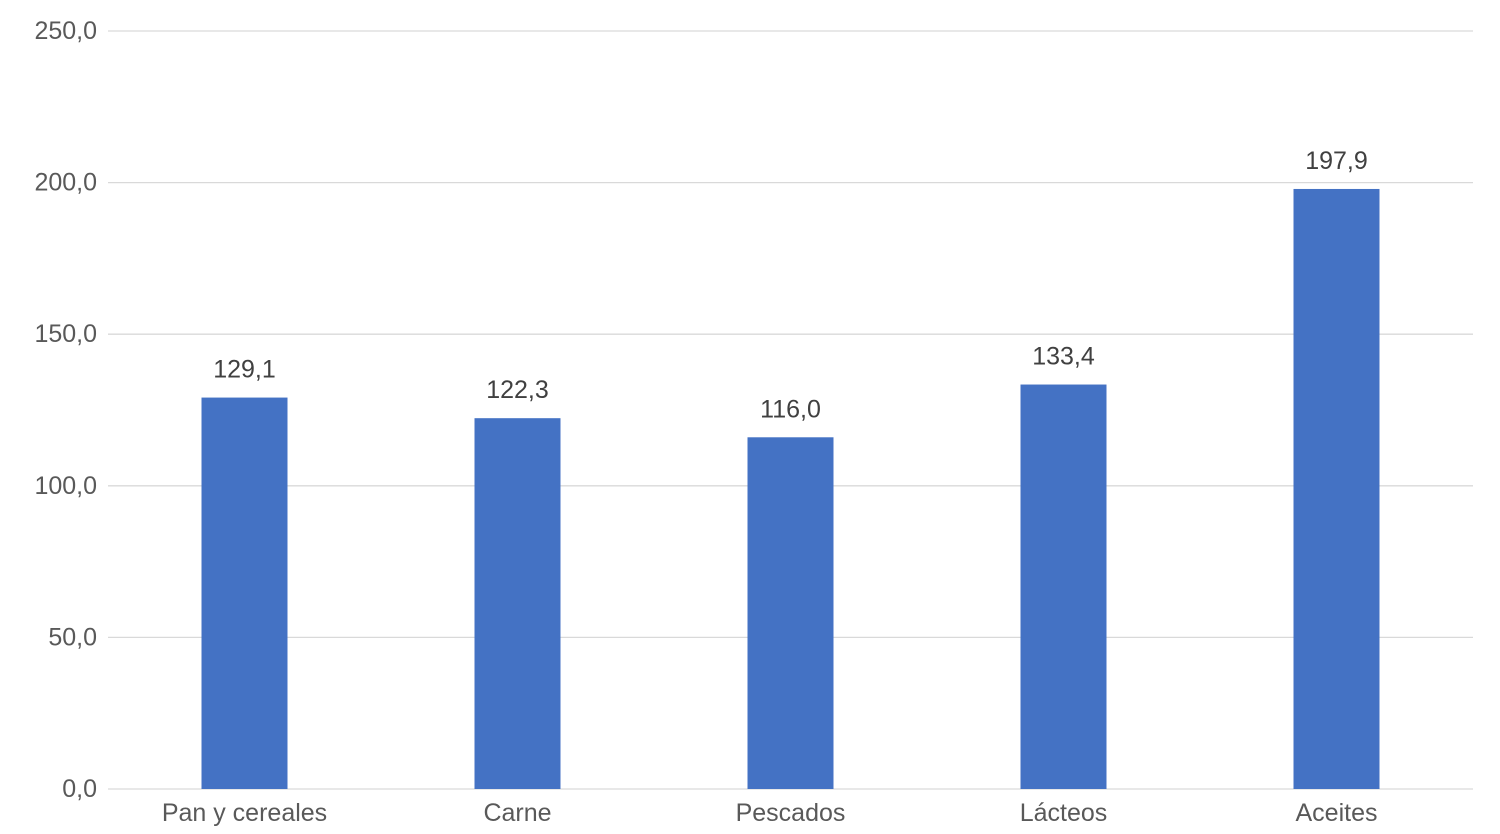  What do you see at coordinates (65, 183) in the screenshot?
I see `y-tick-label: 200,0` at bounding box center [65, 183].